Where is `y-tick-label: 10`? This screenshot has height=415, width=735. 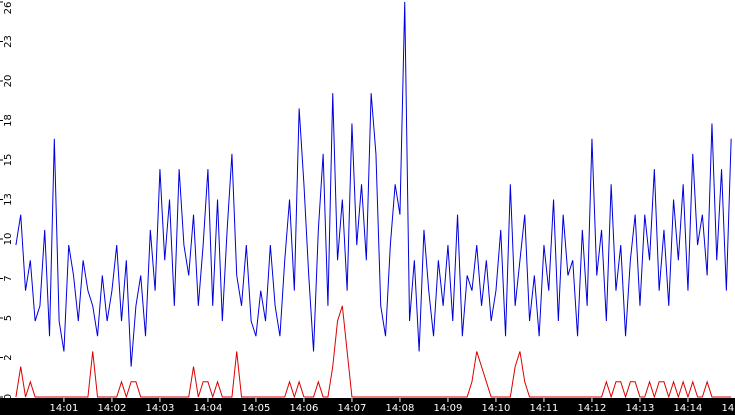 y-tick-label: 10 is located at coordinates (8, 239).